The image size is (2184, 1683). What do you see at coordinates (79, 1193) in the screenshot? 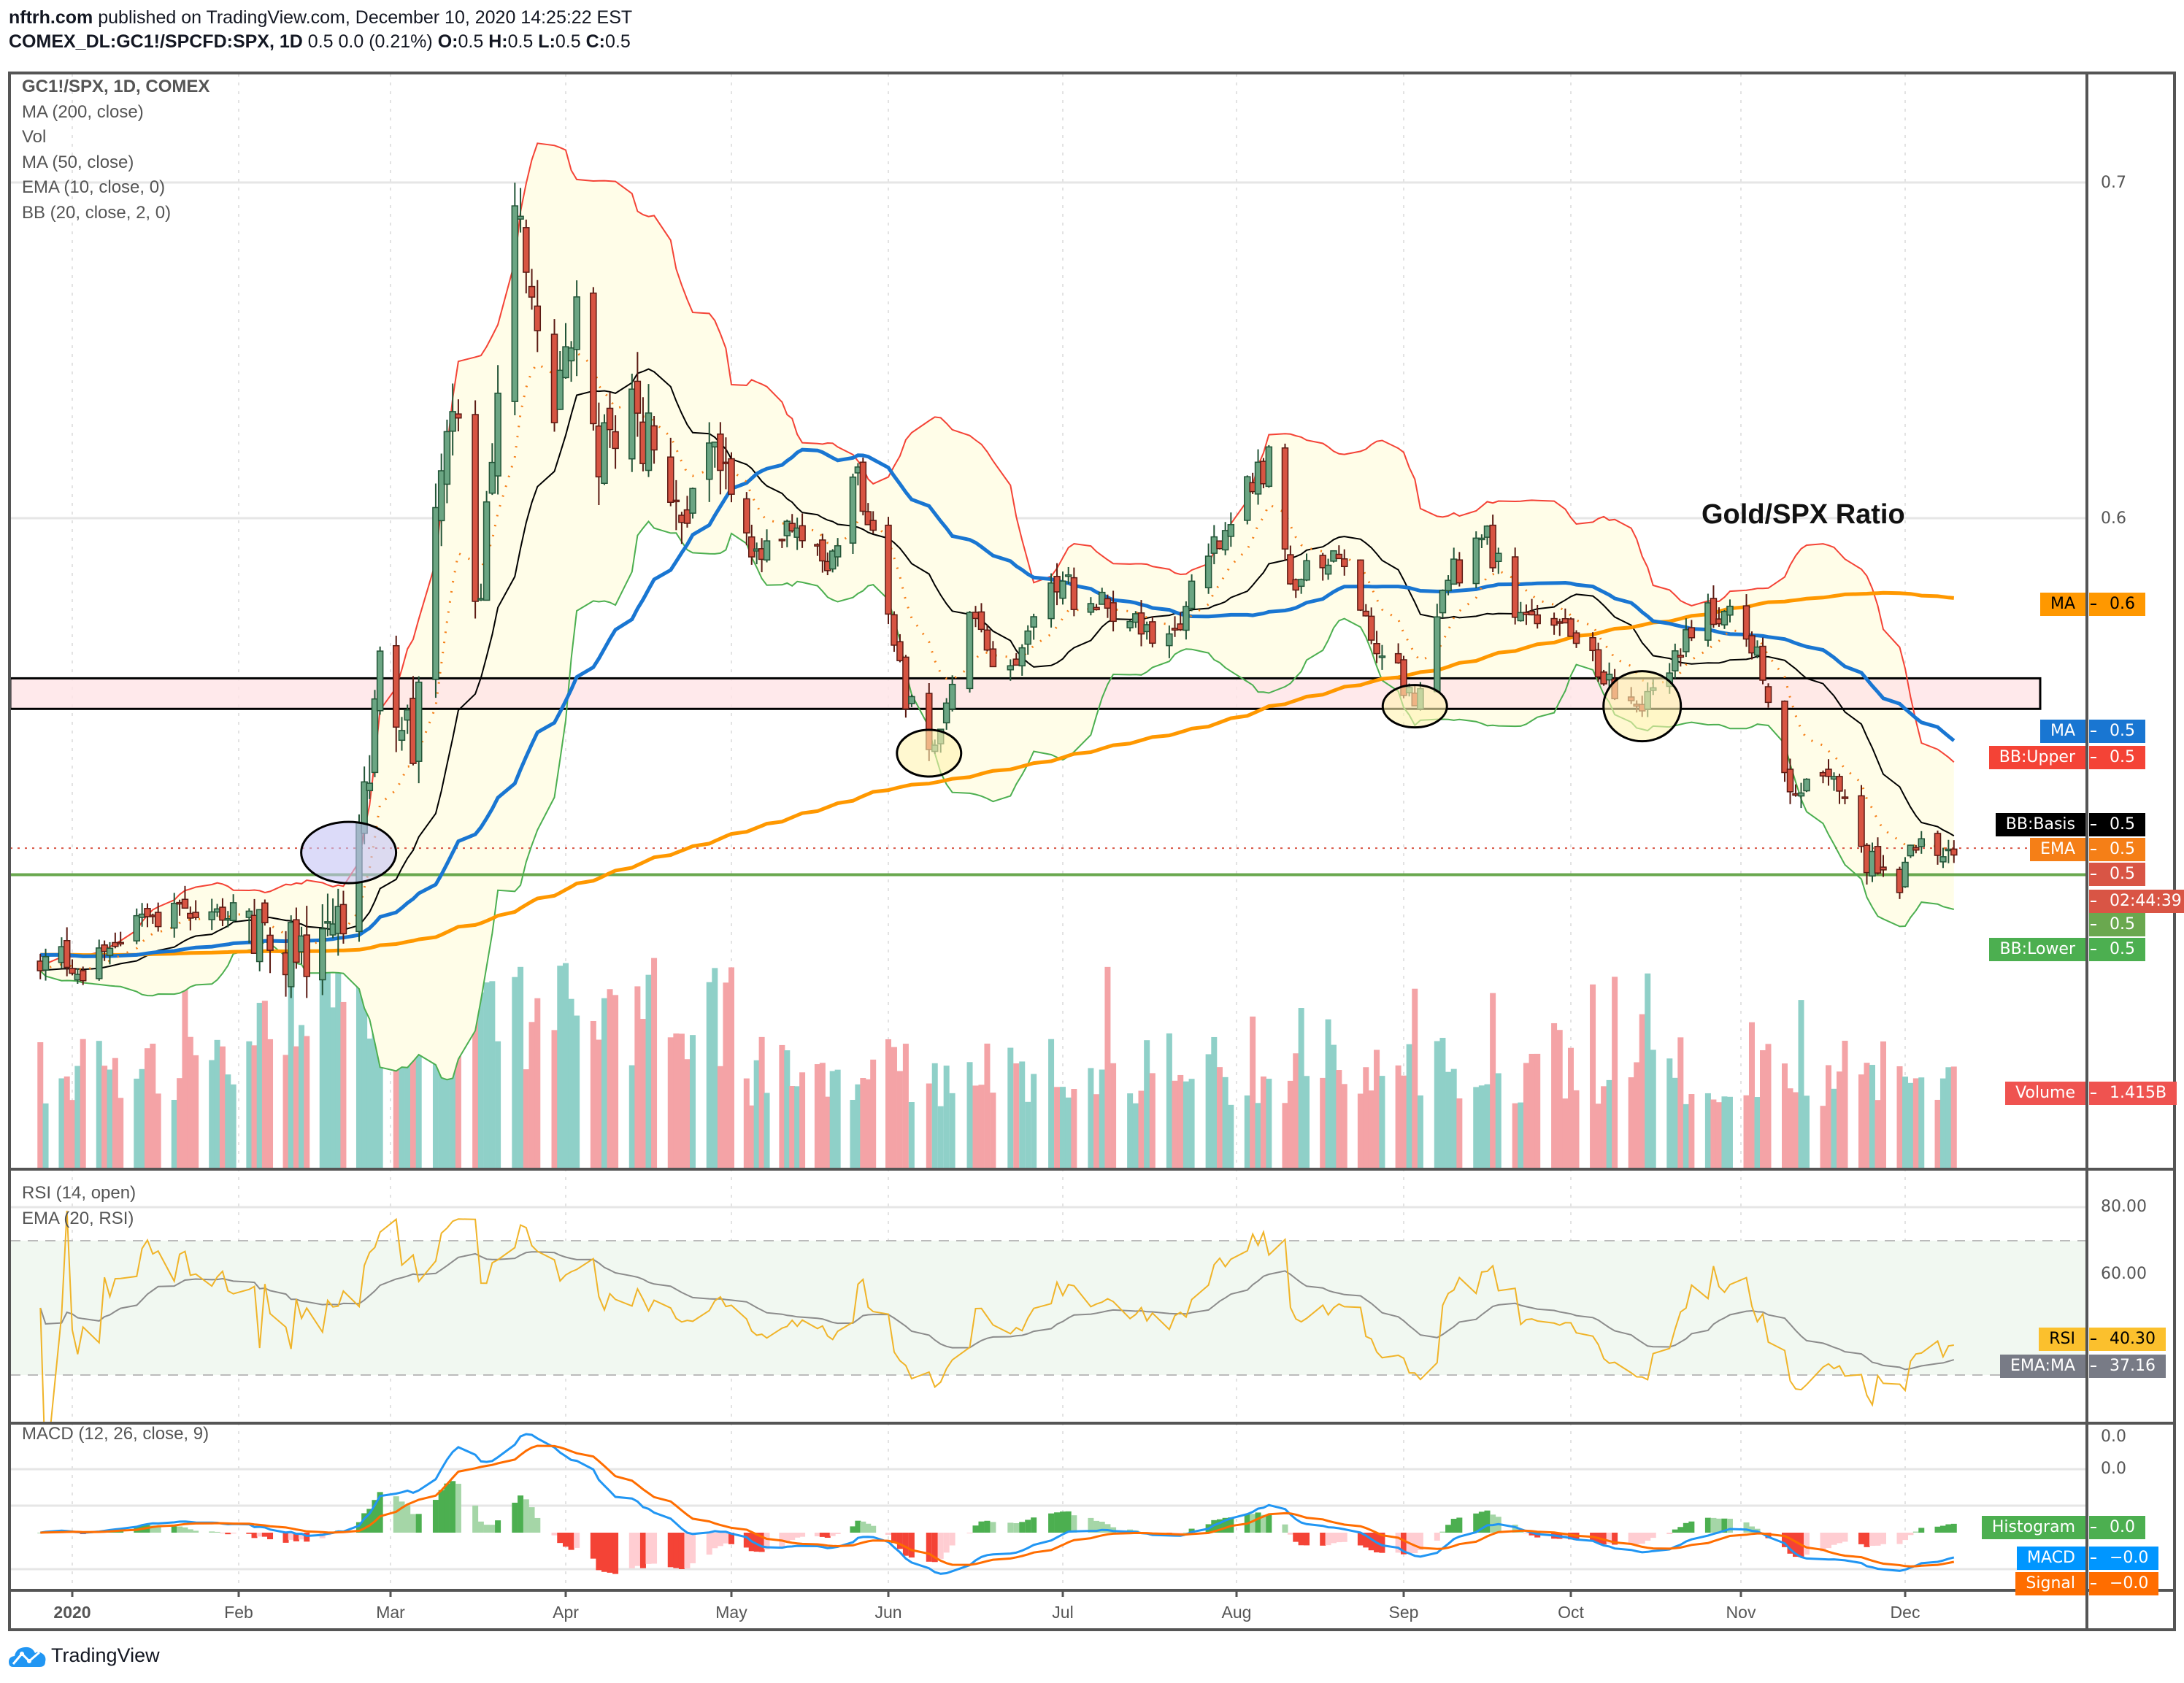
I see `legend-rsi: RSI (14, open)` at bounding box center [79, 1193].